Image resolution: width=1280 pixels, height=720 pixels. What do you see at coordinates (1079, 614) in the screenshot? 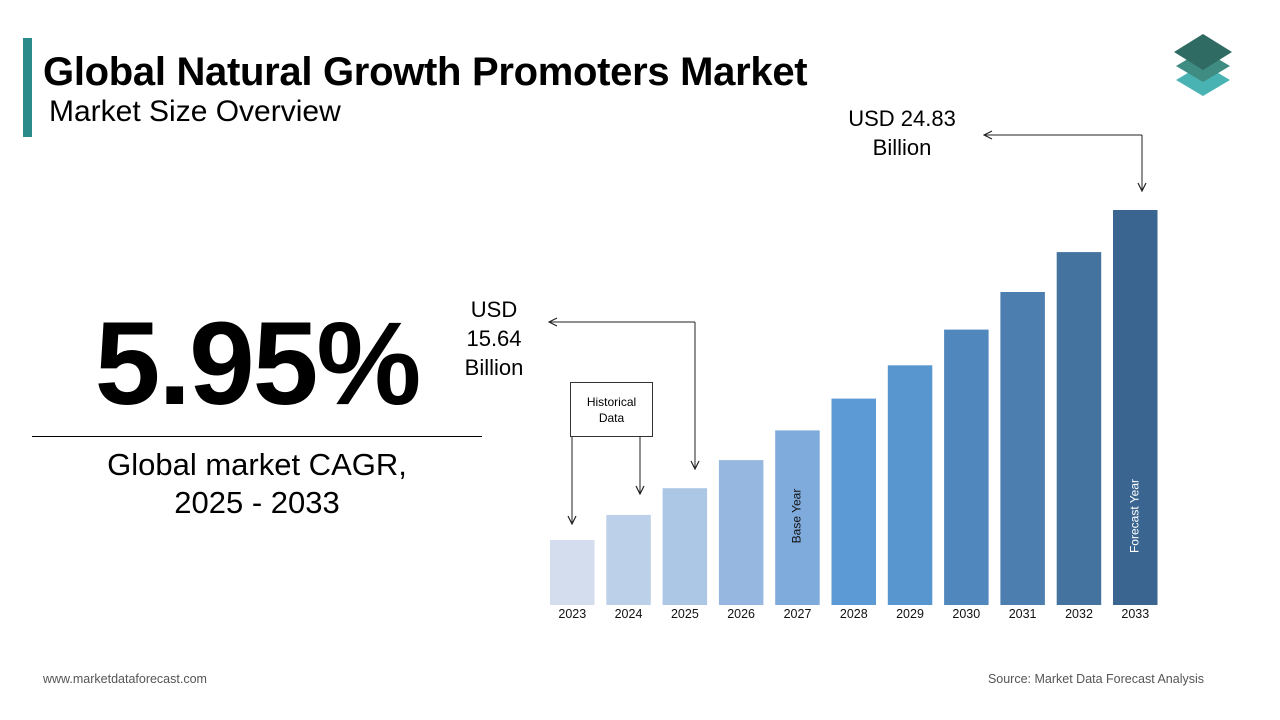
I see `x-tick-label-2032: 2032` at bounding box center [1079, 614].